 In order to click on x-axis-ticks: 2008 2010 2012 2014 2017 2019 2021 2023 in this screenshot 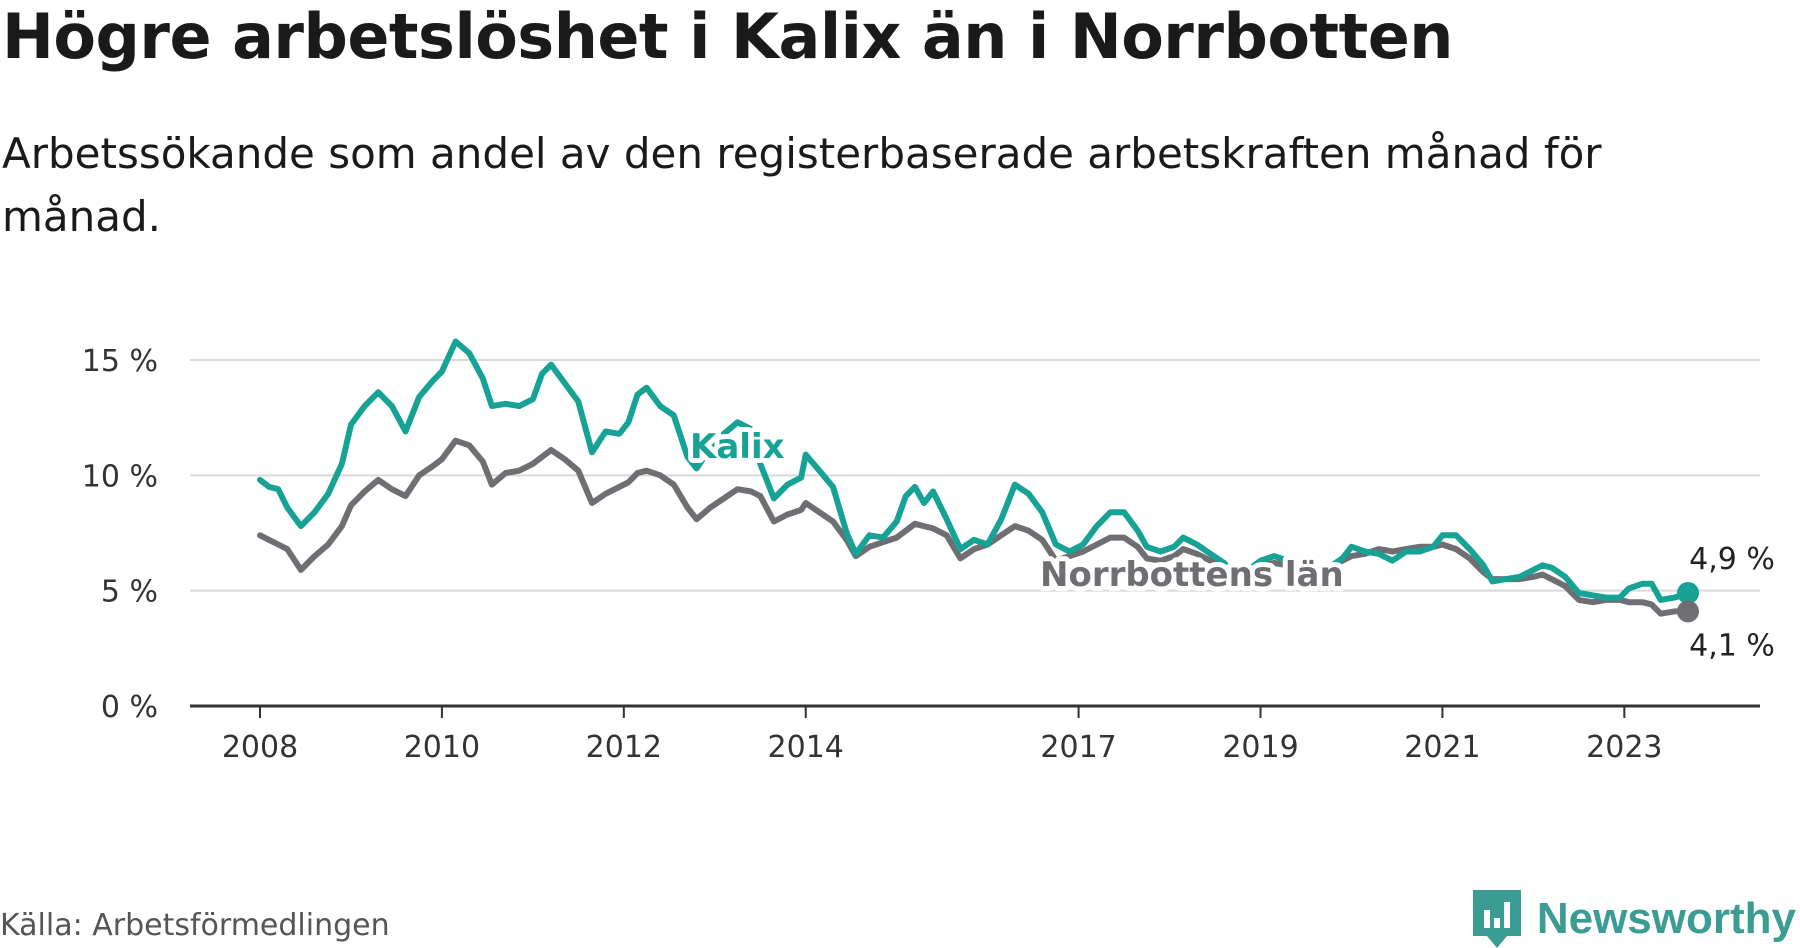, I will do `click(942, 735)`.